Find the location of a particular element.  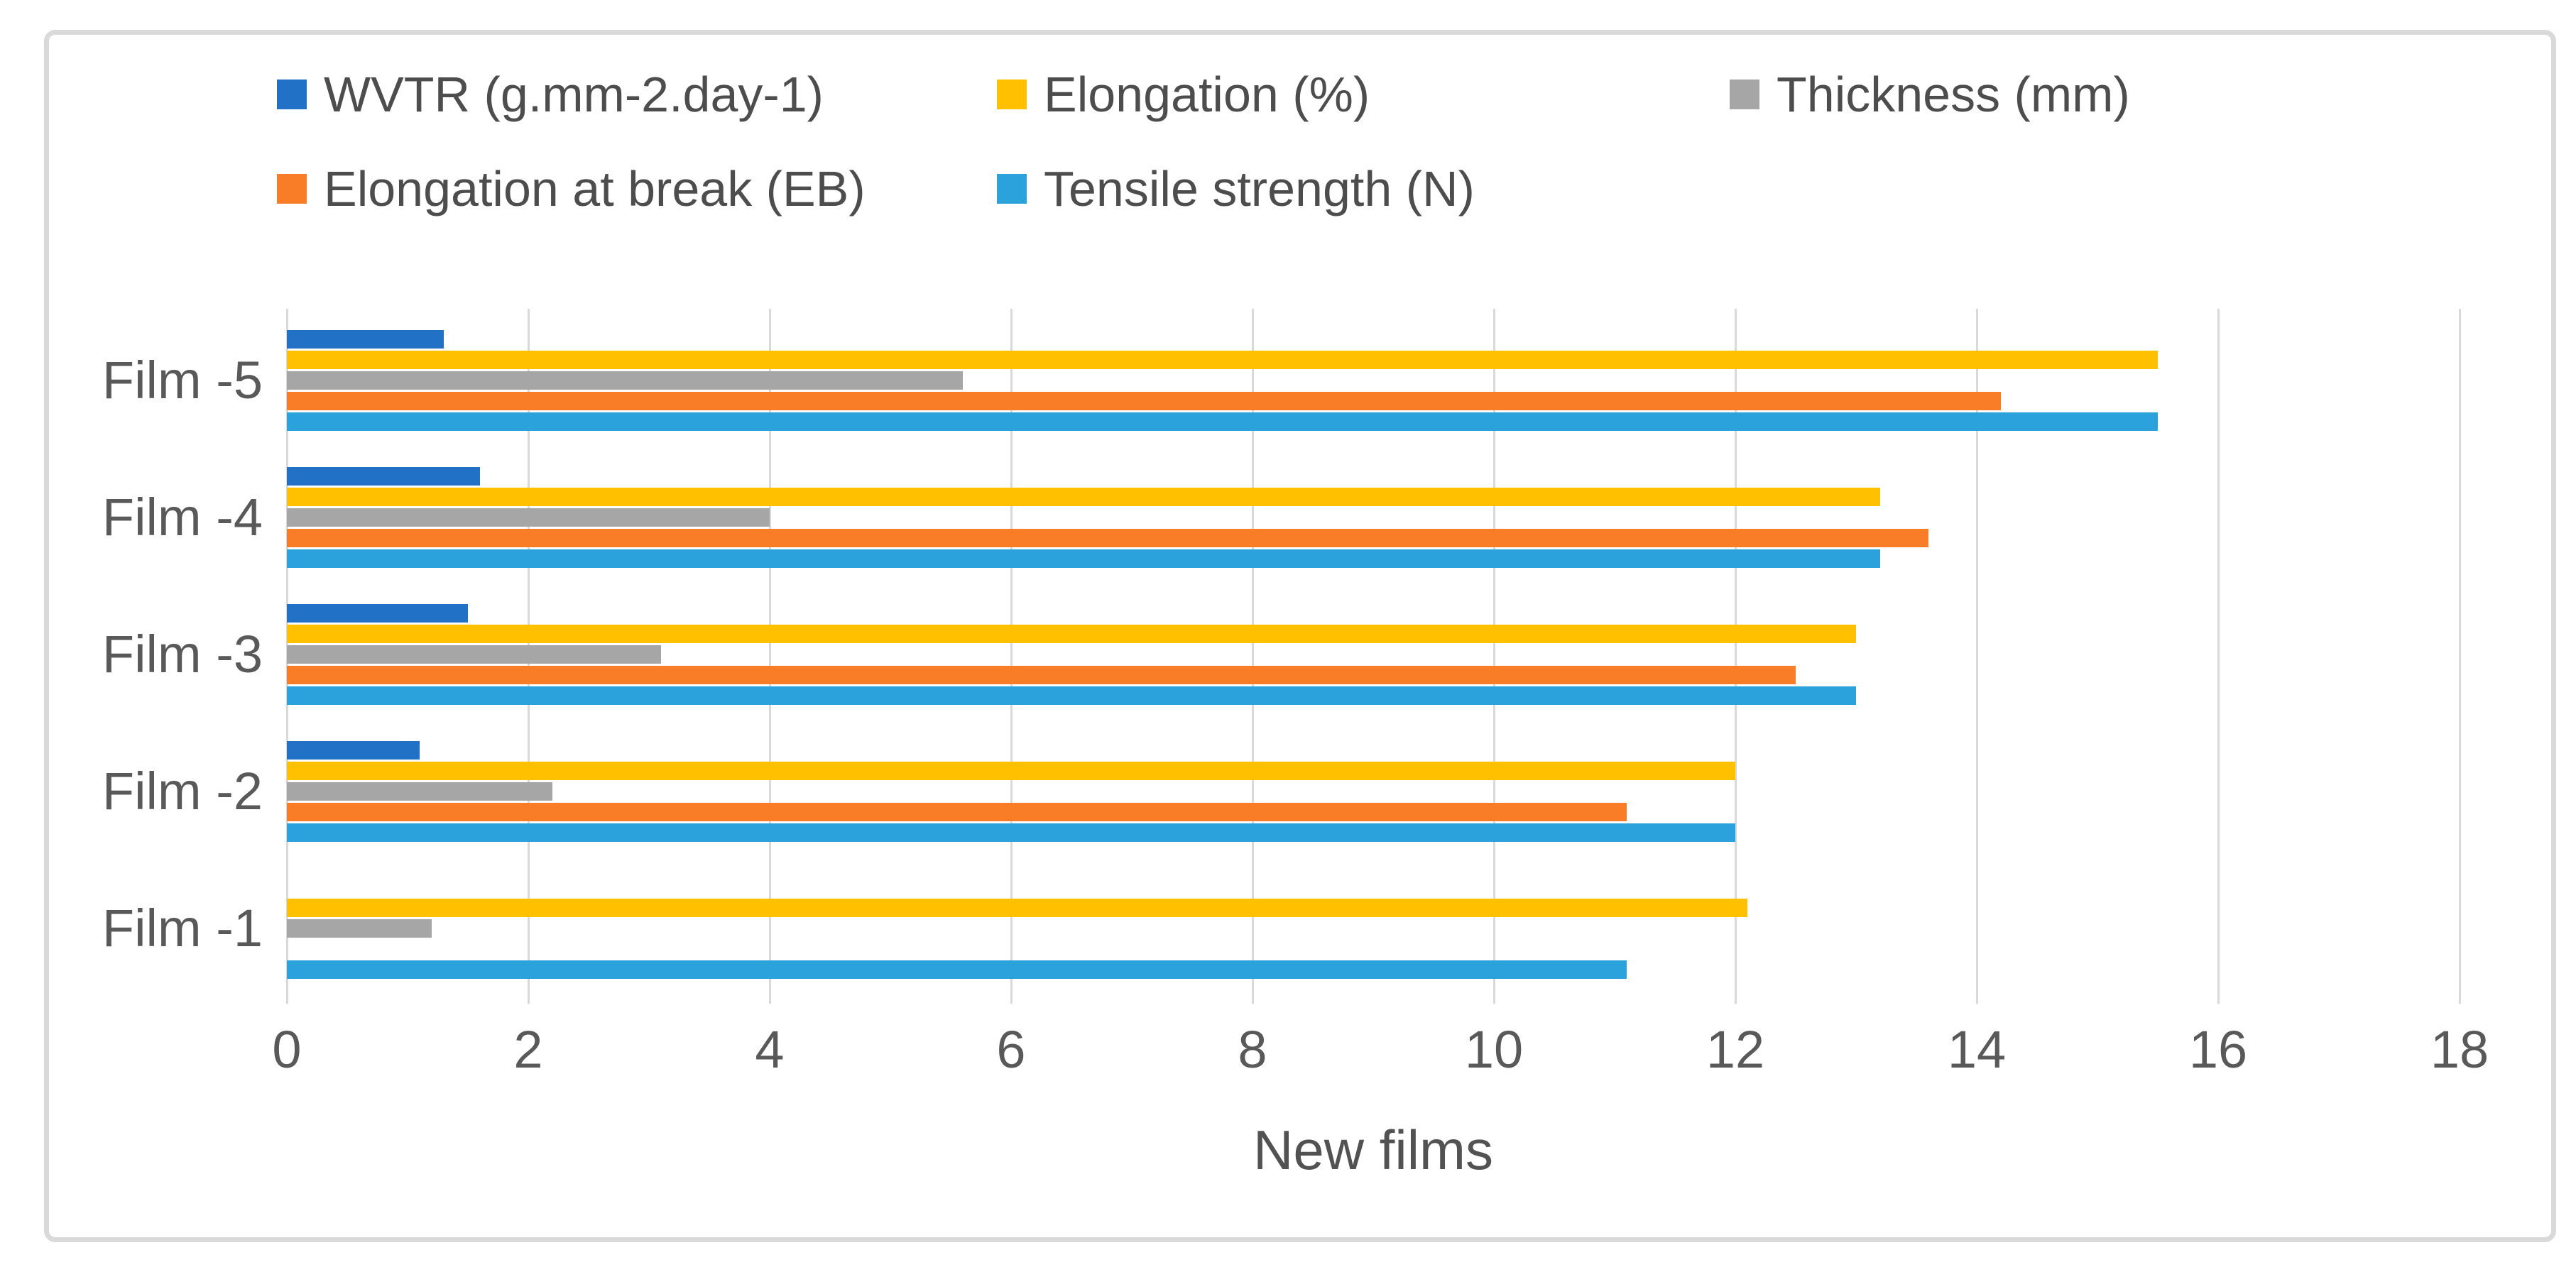

bar-film-5-thickness-mm is located at coordinates (625, 380).